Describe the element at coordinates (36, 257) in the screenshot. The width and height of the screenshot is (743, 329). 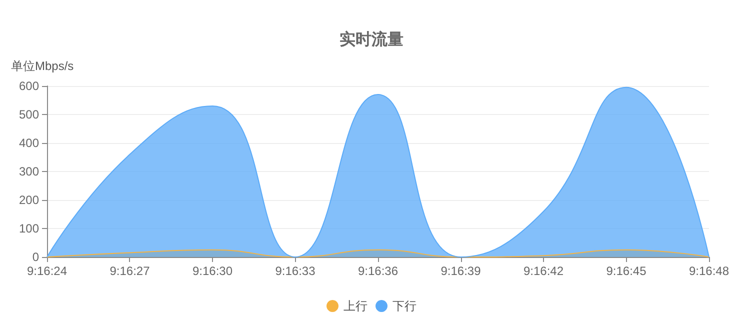
I see `y-tick-label: 0` at that location.